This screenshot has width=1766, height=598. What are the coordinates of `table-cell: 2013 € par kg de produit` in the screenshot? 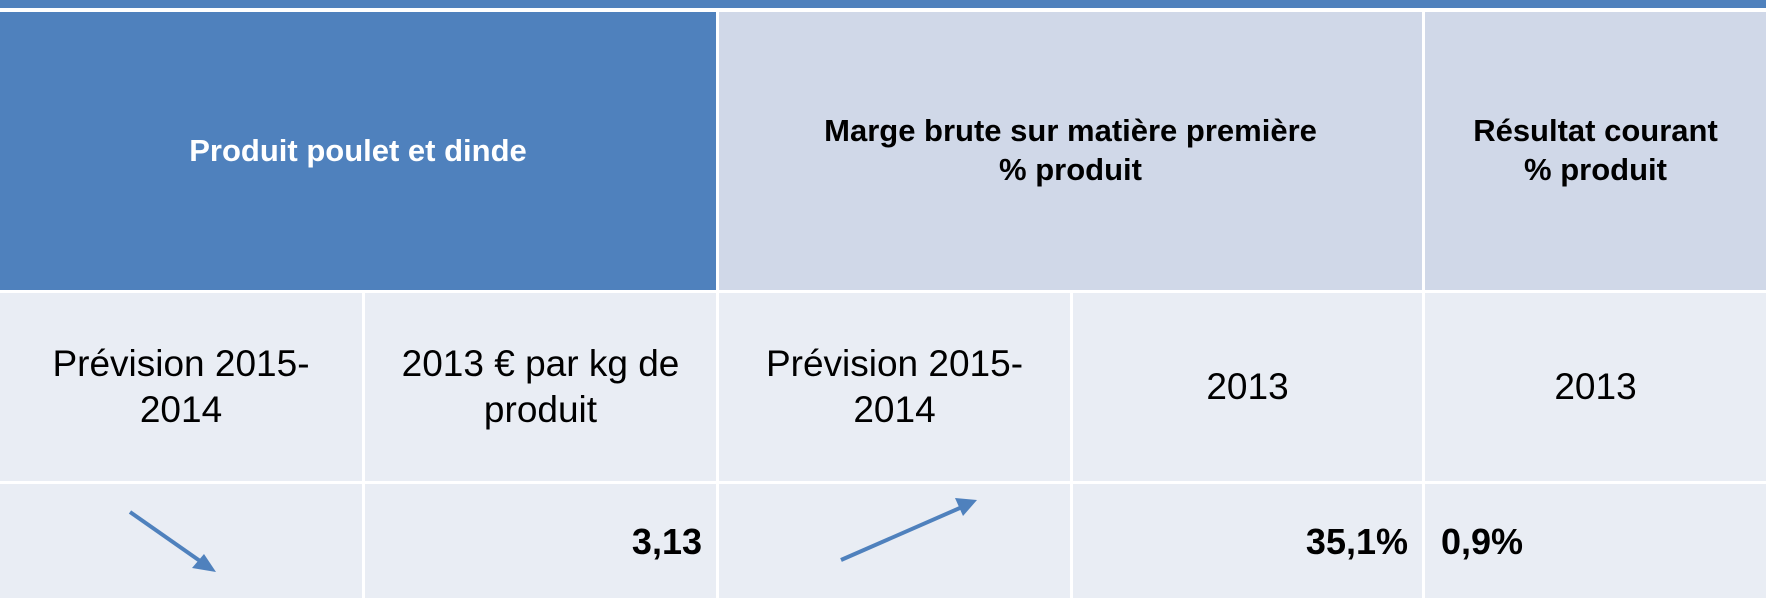 It's located at (540, 387).